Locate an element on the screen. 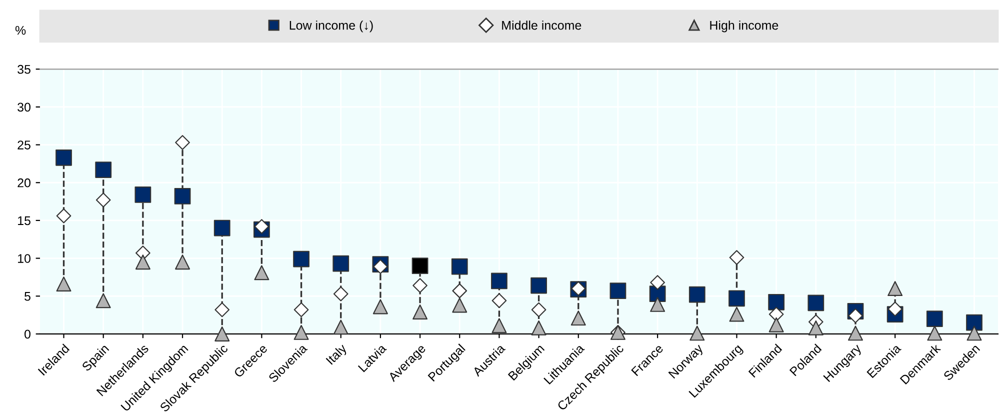 The width and height of the screenshot is (1000, 419). y-tick-label: 10 is located at coordinates (24, 258).